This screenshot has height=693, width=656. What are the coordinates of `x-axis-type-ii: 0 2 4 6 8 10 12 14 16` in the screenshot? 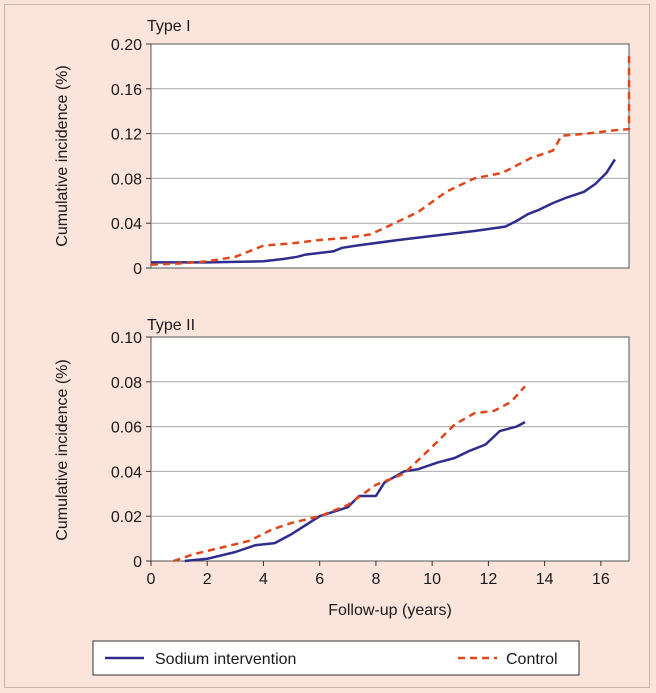 It's located at (378, 574).